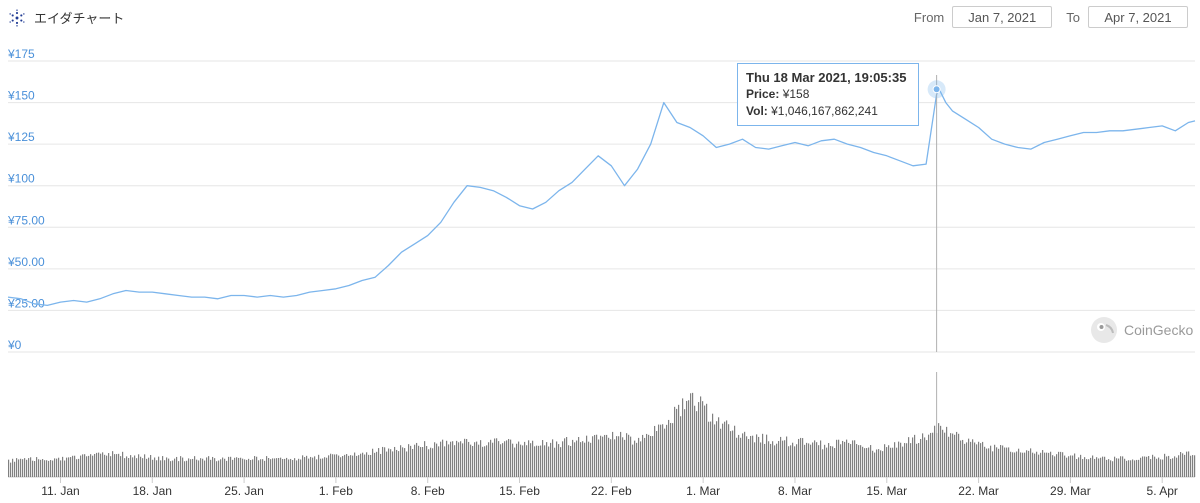 The height and width of the screenshot is (503, 1200). Describe the element at coordinates (152, 491) in the screenshot. I see `x-tick-label: 18. Jan` at that location.